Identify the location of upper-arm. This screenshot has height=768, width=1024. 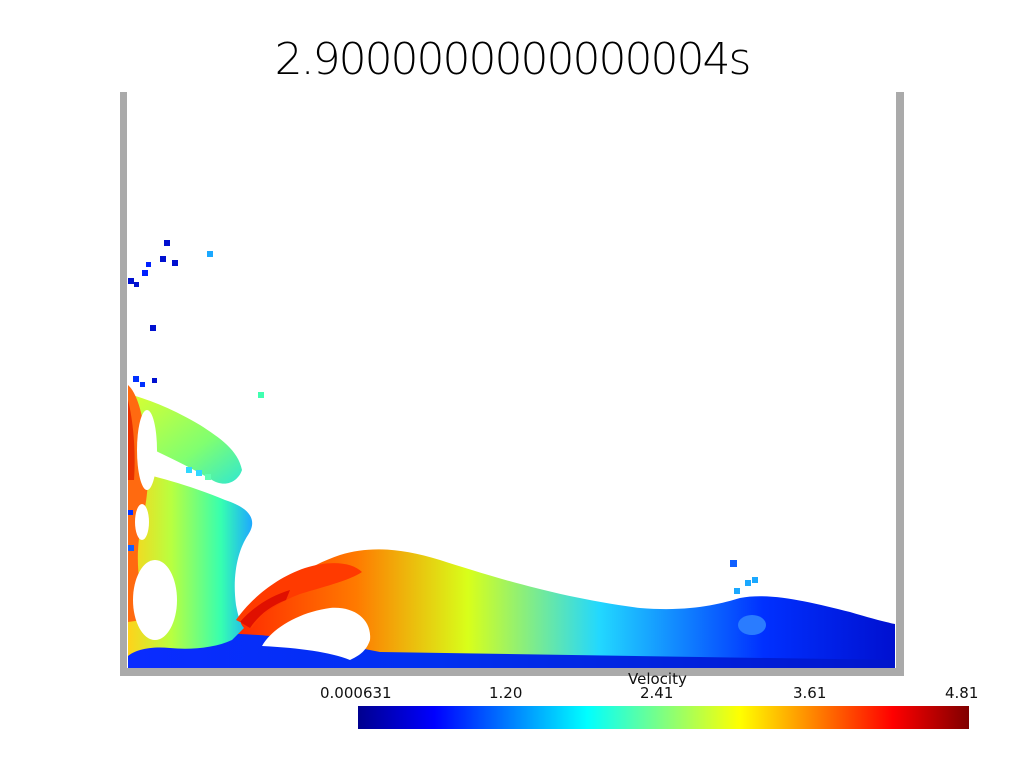
(187, 439).